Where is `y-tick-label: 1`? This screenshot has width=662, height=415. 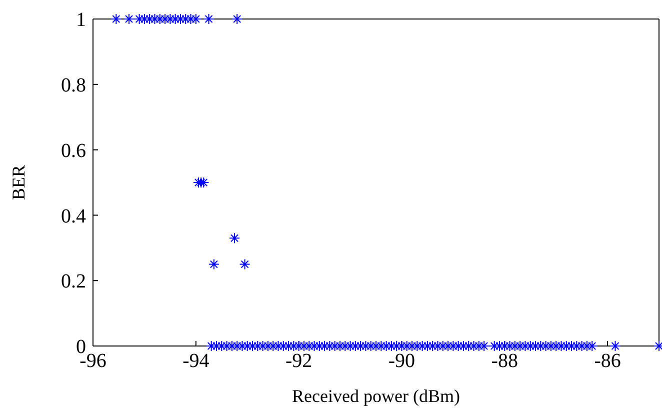
y-tick-label: 1 is located at coordinates (81, 20).